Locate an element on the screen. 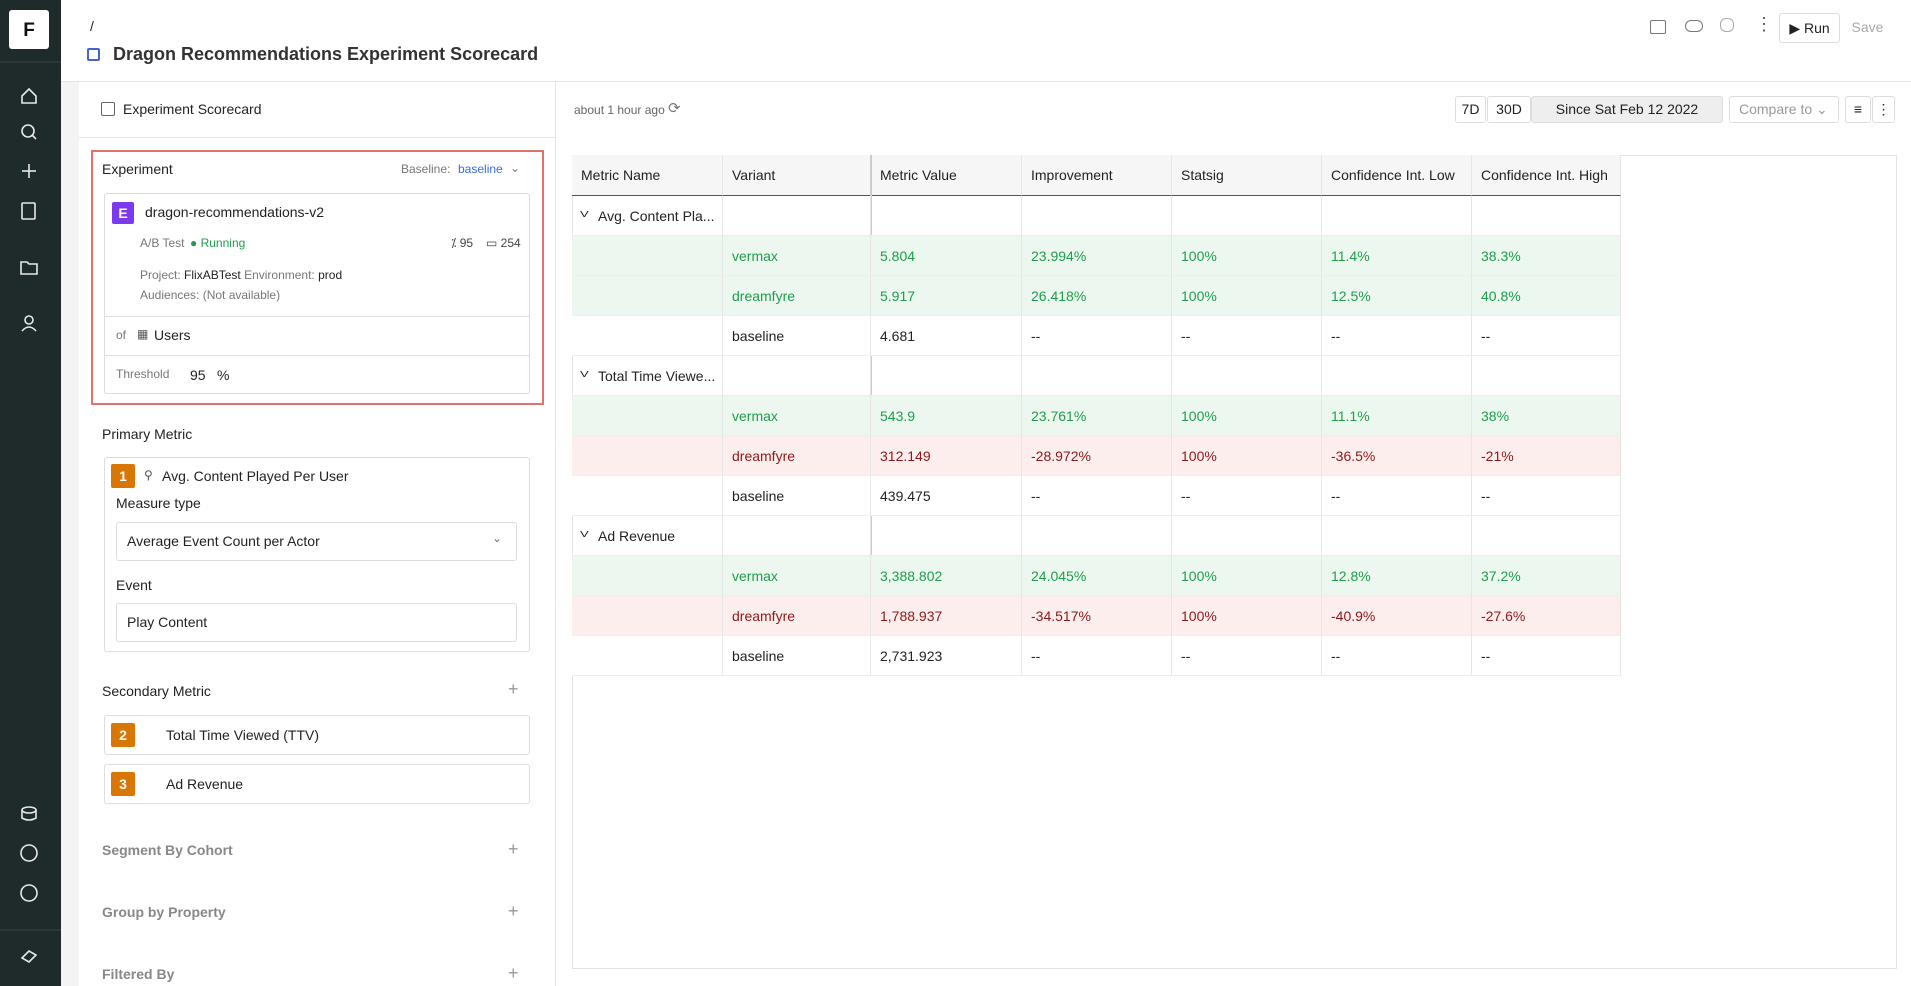  section-title: Group by Property is located at coordinates (164, 912).